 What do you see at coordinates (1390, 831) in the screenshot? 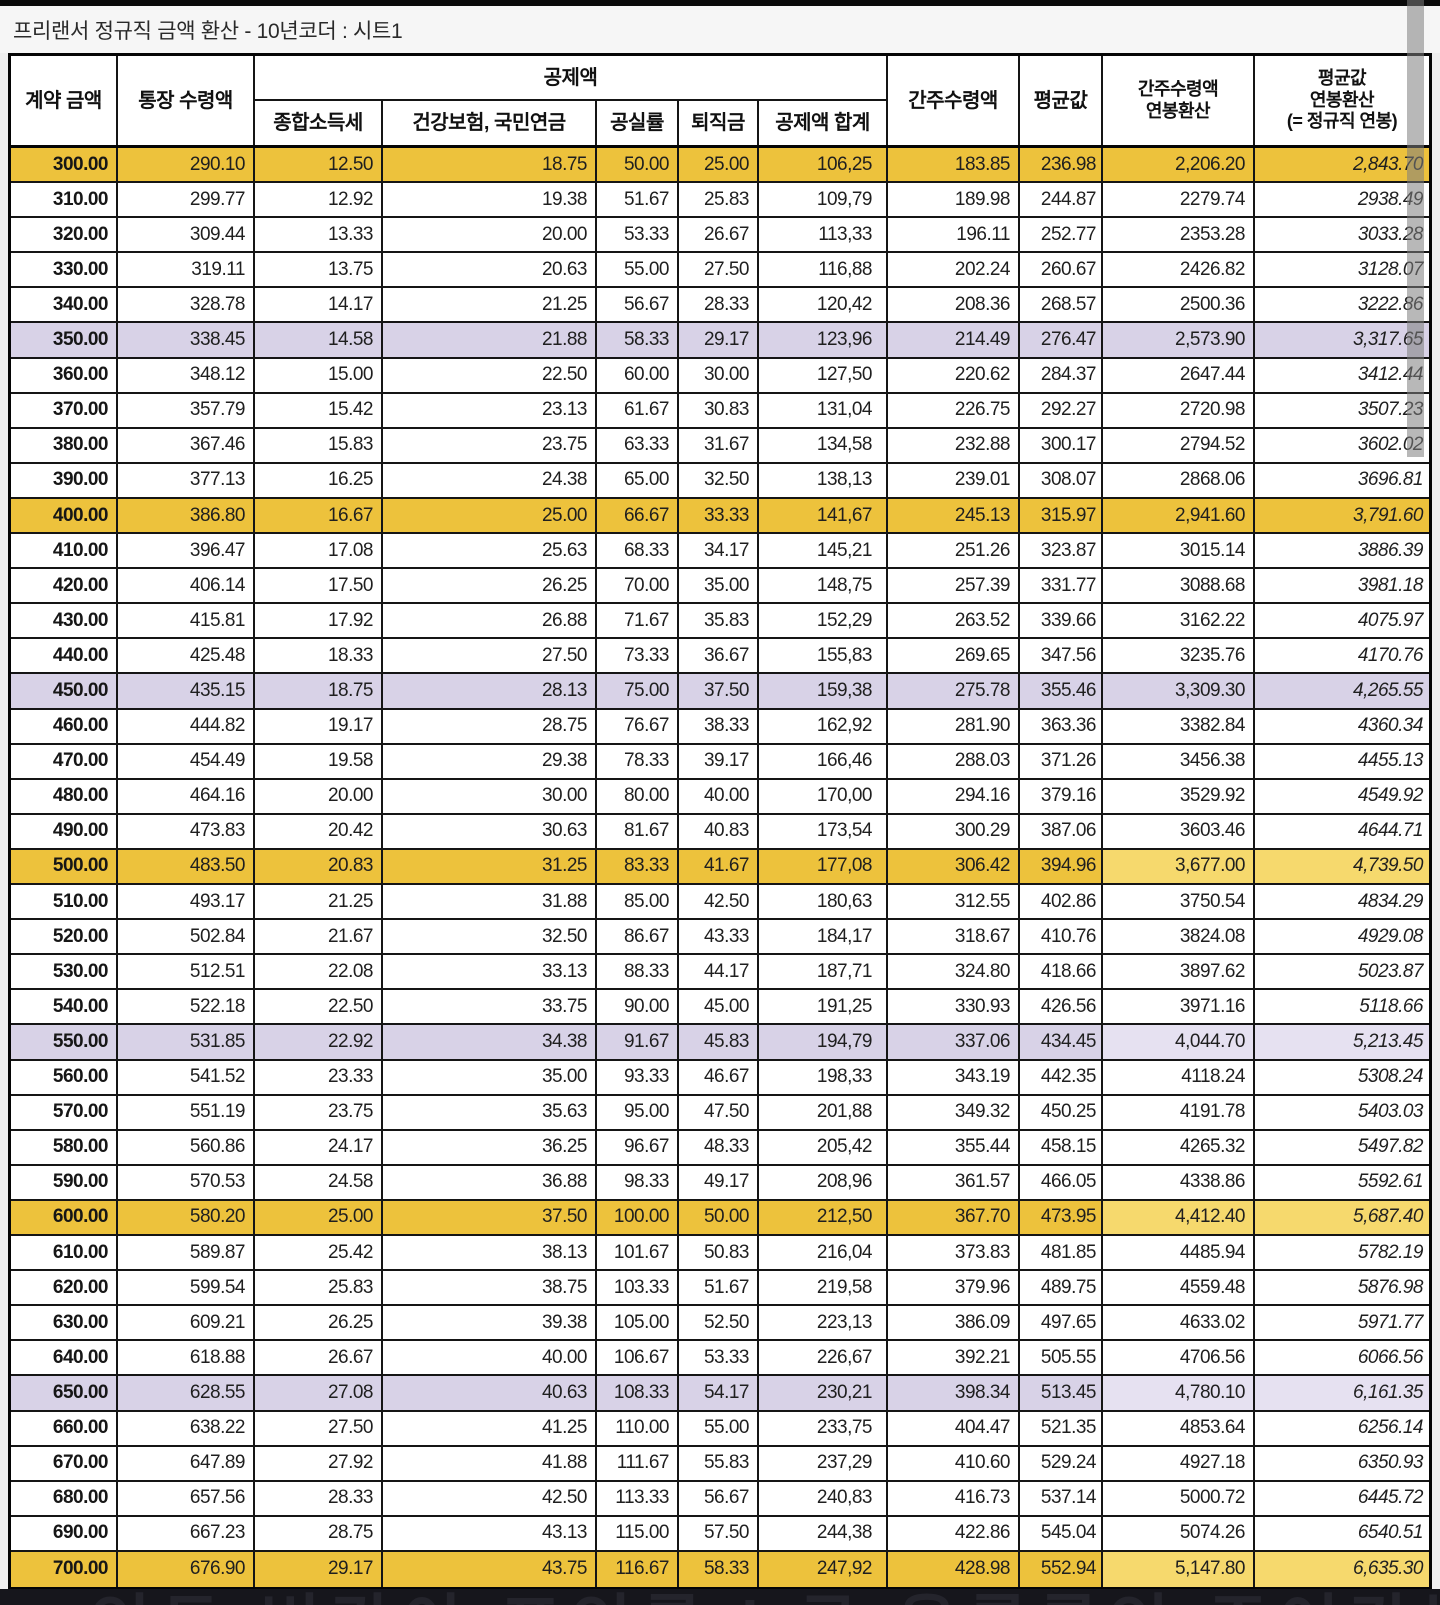
I see `cell: 4644.71` at bounding box center [1390, 831].